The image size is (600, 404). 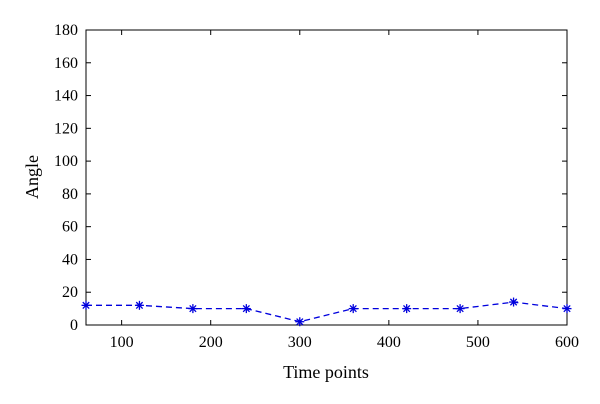 What do you see at coordinates (567, 342) in the screenshot?
I see `x-tick-label: 600` at bounding box center [567, 342].